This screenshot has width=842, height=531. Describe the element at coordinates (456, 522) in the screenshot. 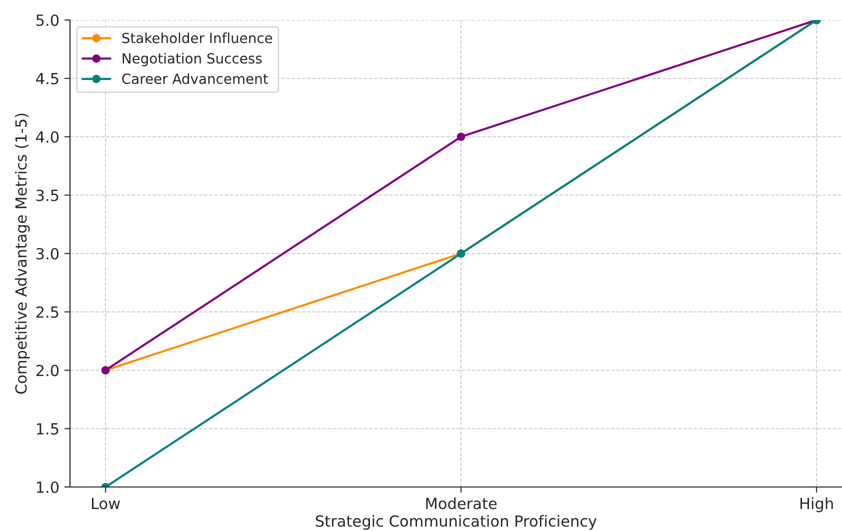

I see `x-axis-title: Strategic Communication Proficiency` at that location.